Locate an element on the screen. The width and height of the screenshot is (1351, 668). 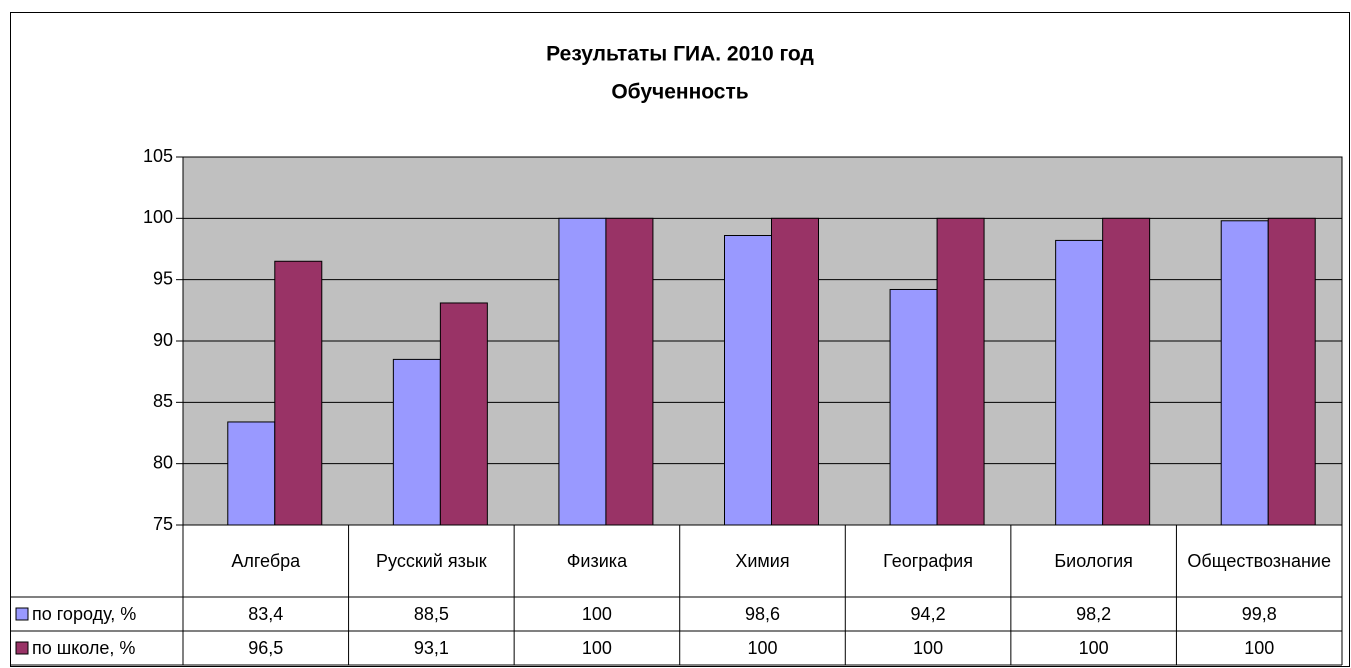
table-value: 83,4 is located at coordinates (265, 614).